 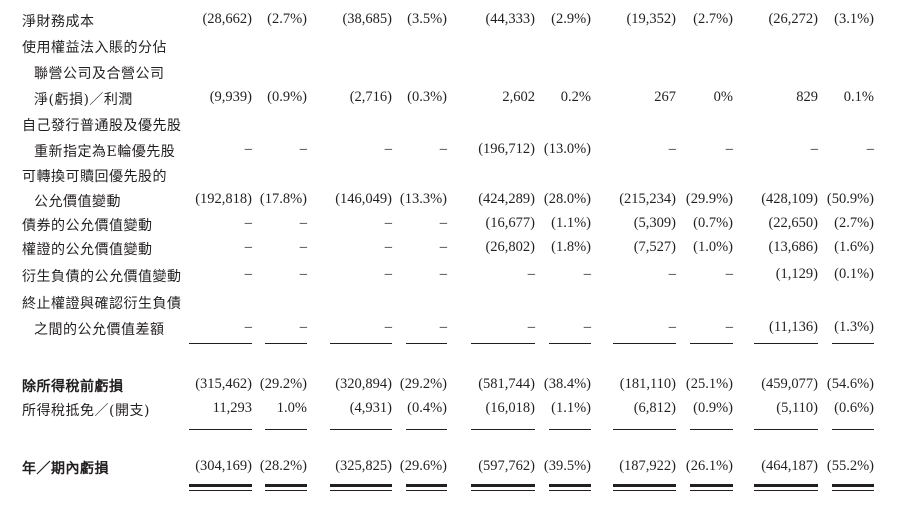 I want to click on table-cell: (1.0%), so click(x=713, y=247).